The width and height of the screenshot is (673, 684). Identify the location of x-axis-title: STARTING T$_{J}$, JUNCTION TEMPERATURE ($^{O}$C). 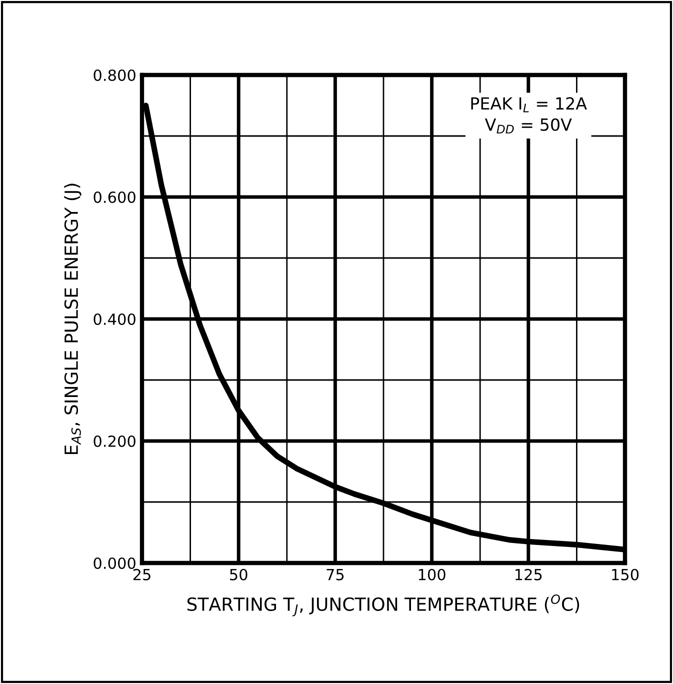
(383, 605).